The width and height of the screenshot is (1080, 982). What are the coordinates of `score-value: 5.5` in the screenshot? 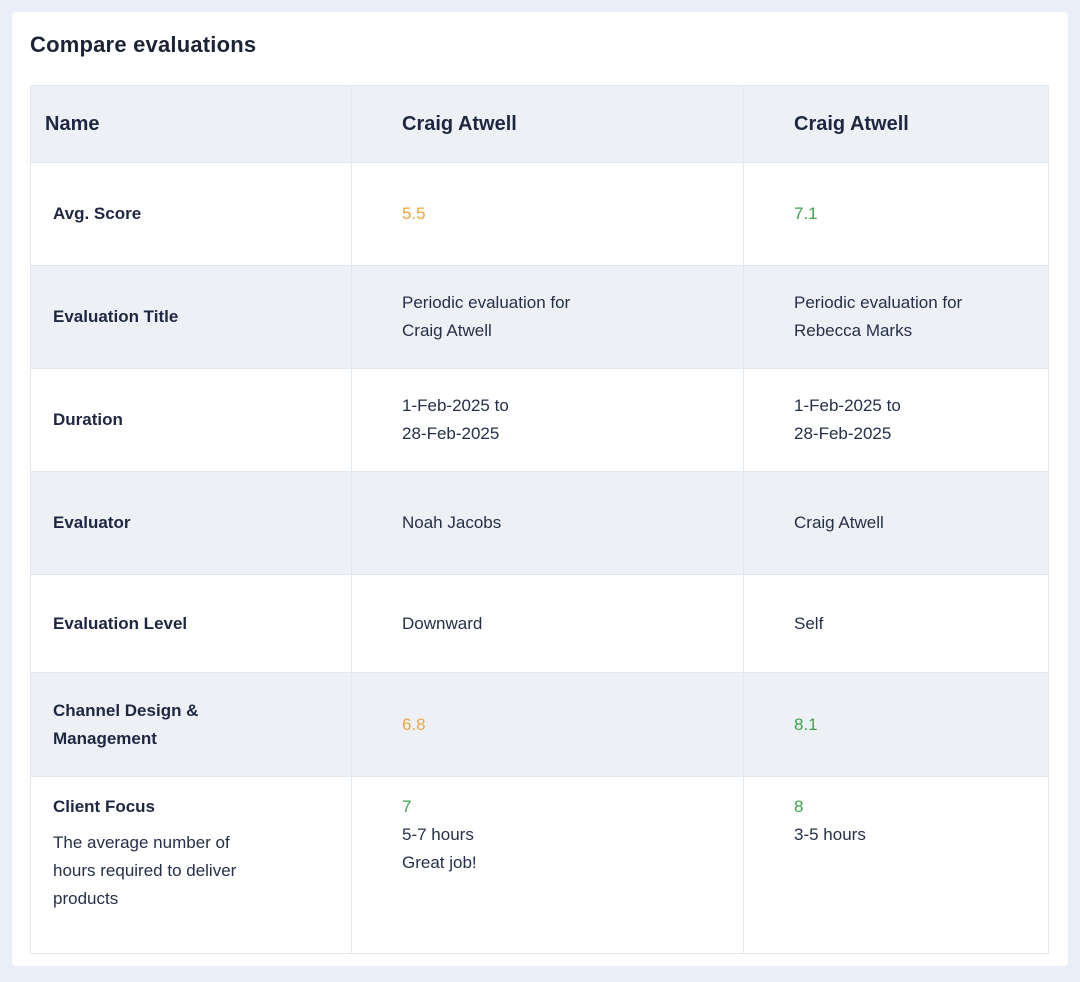 It's located at (414, 213).